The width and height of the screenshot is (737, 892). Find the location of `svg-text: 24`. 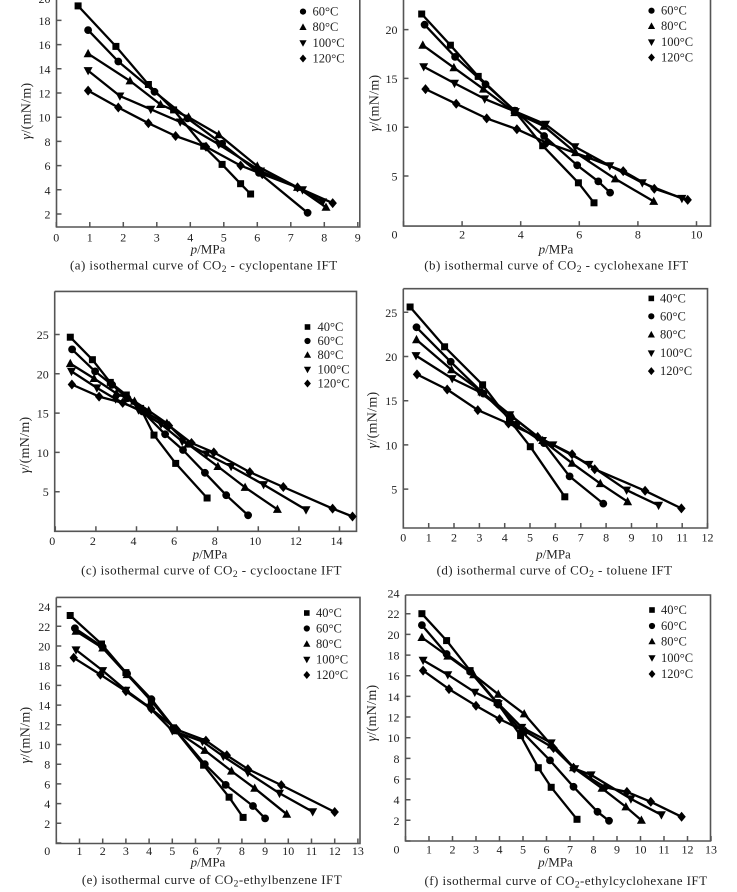

svg-text: 24 is located at coordinates (394, 594).